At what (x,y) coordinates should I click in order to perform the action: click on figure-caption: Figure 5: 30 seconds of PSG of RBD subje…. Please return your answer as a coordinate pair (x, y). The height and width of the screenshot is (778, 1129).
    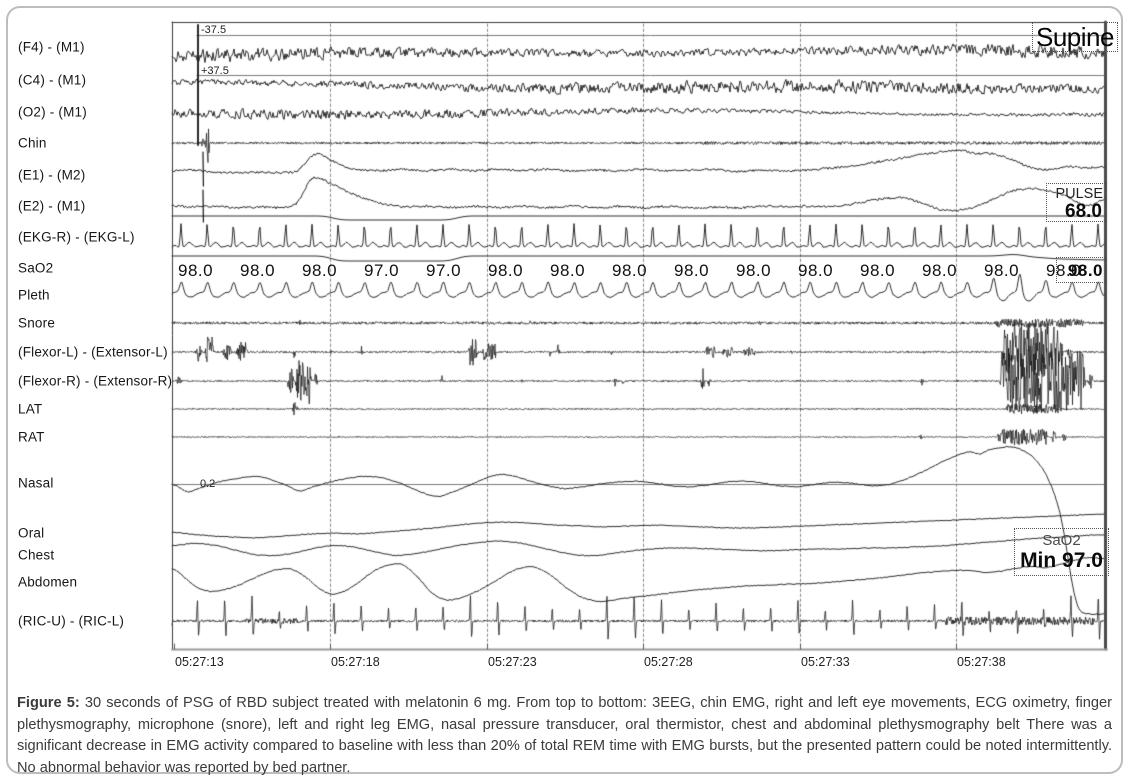
    Looking at the image, I should click on (564, 735).